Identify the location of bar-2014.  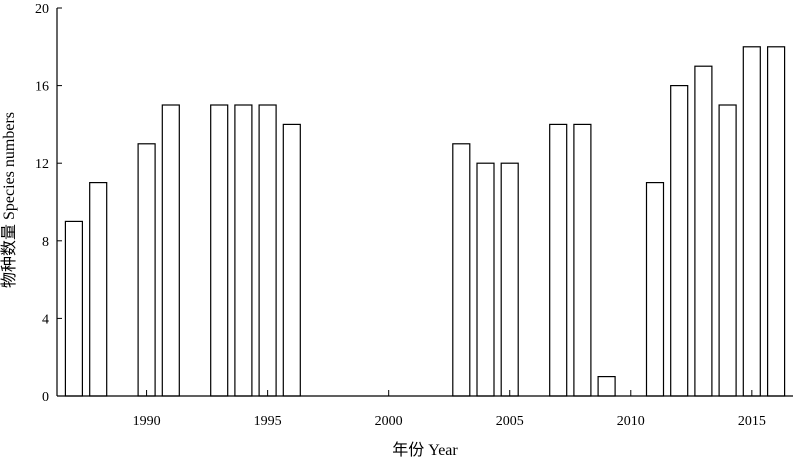
(727, 250).